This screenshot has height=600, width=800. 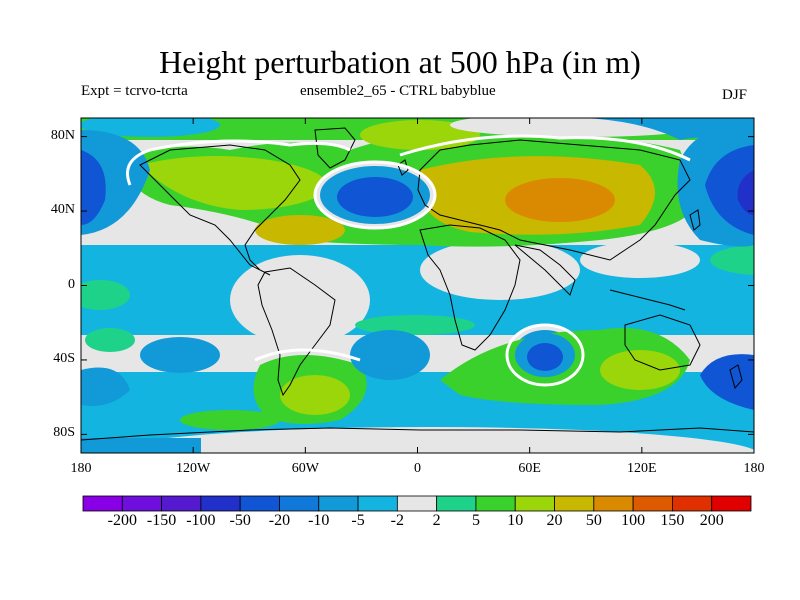 What do you see at coordinates (529, 468) in the screenshot?
I see `x-tick-label: 60E` at bounding box center [529, 468].